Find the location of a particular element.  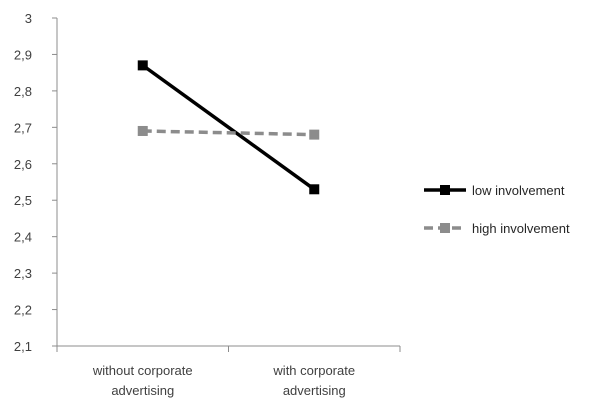

legend-label: high involvement is located at coordinates (521, 228).